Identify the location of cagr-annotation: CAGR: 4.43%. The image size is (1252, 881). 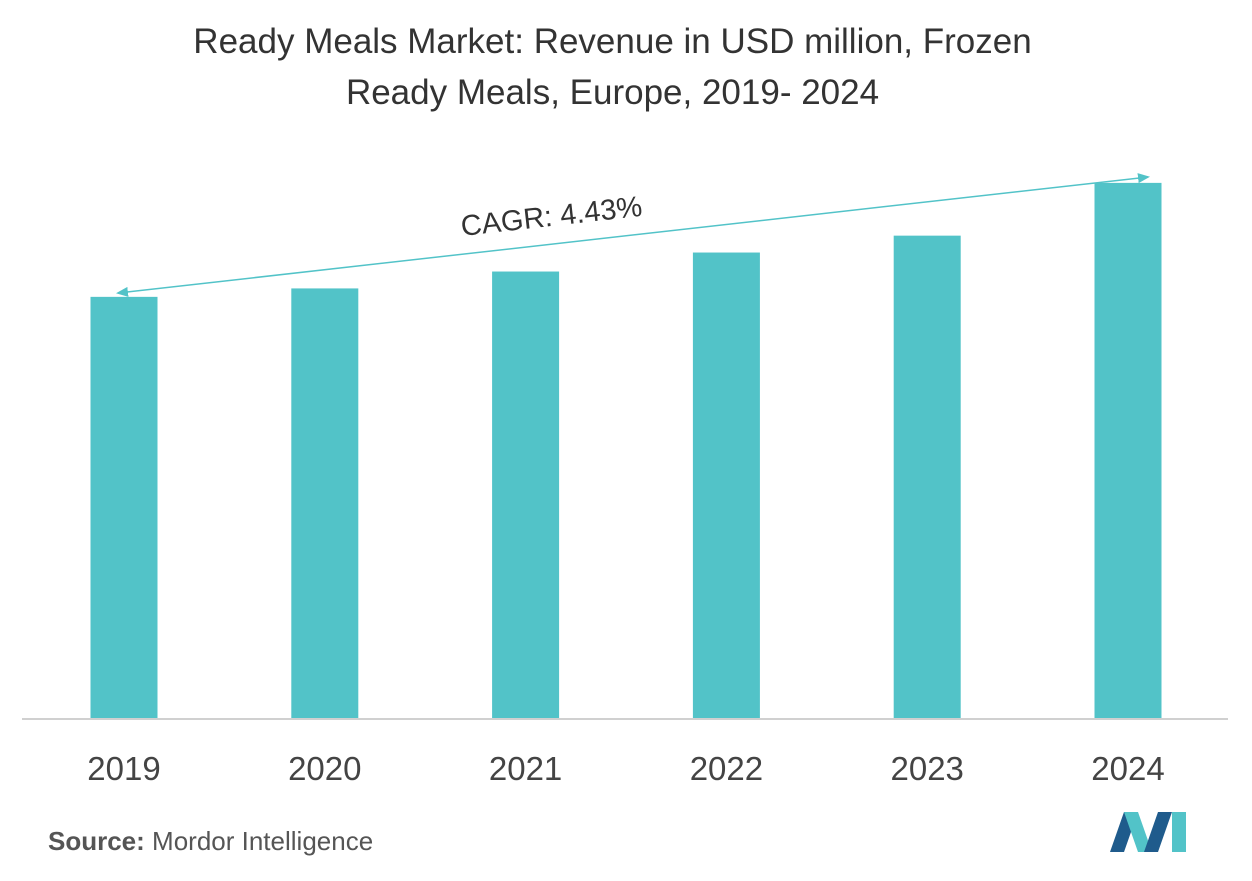
(551, 217).